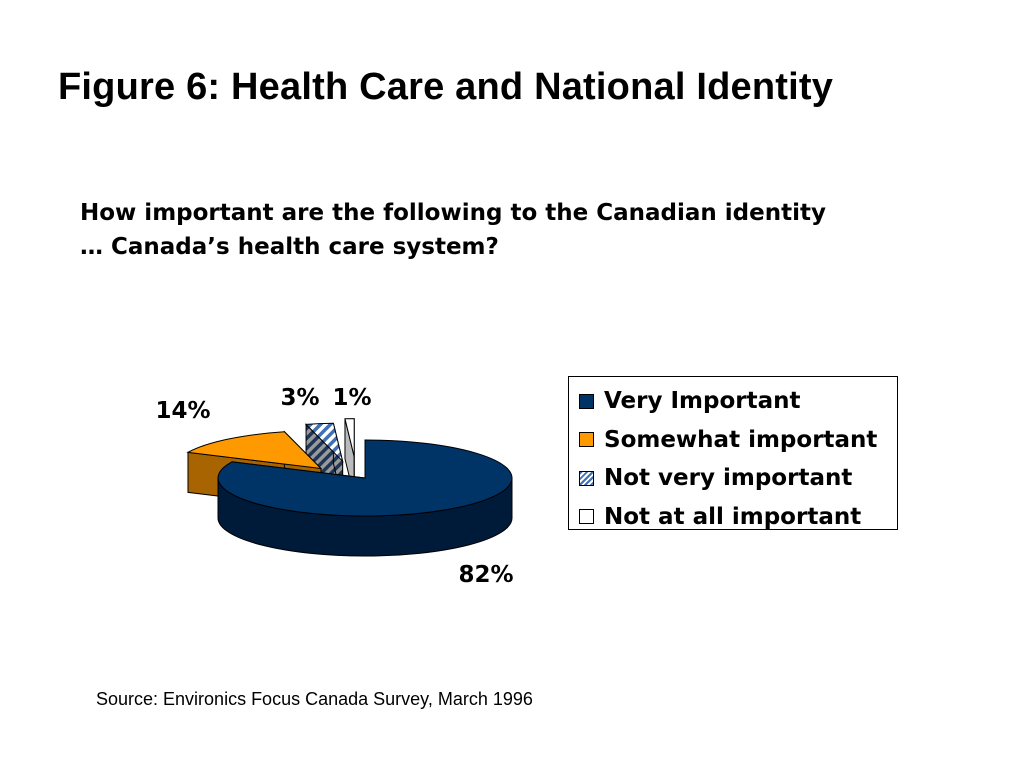 This screenshot has width=1024, height=768. I want to click on legend-label: Not very important, so click(728, 478).